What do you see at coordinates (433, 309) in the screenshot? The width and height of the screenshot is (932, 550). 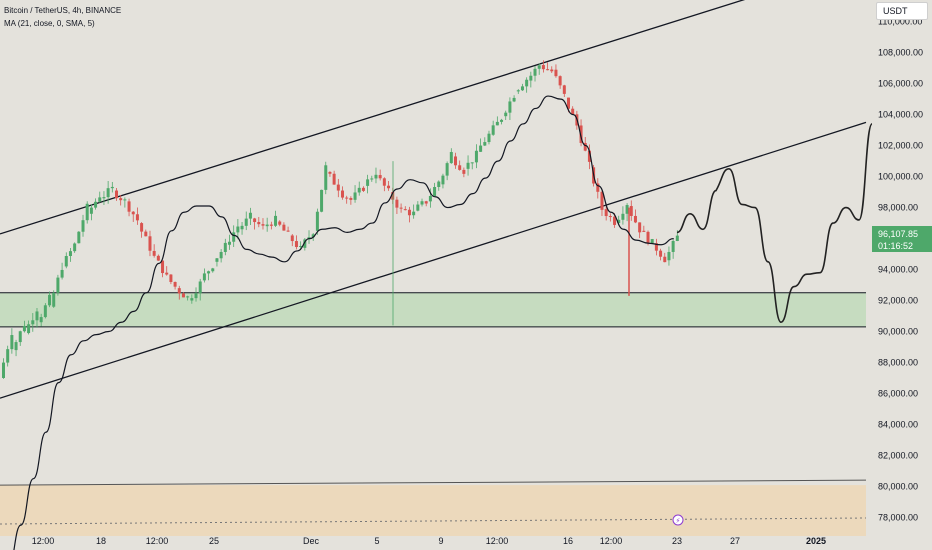 I see `support-zone` at bounding box center [433, 309].